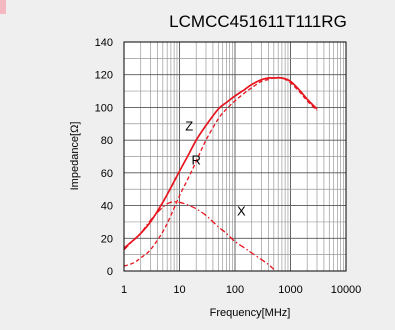  What do you see at coordinates (199, 235) in the screenshot?
I see `series-line-x` at bounding box center [199, 235].